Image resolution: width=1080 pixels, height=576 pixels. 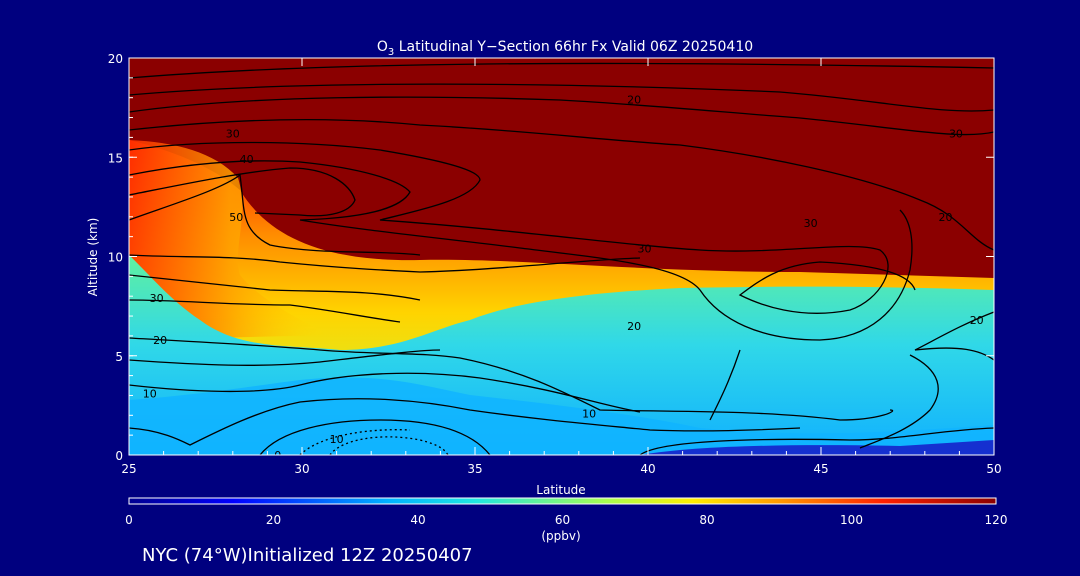 What do you see at coordinates (273, 520) in the screenshot?
I see `colorbar-tick-label: 20` at bounding box center [273, 520].